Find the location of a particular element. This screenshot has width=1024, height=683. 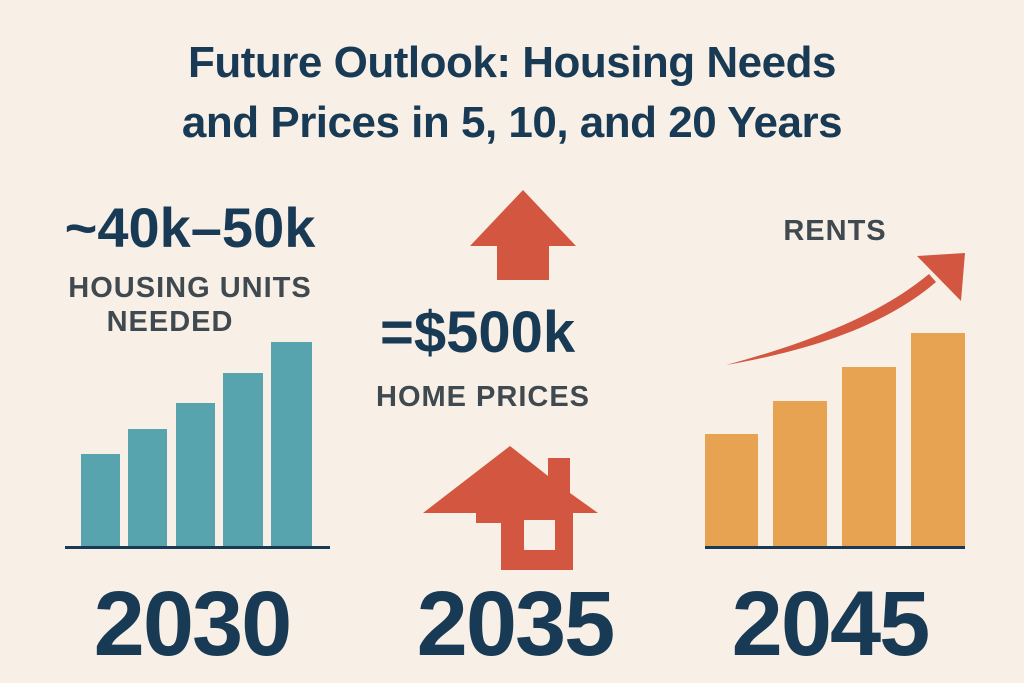

year-2030: 2030 is located at coordinates (193, 624).